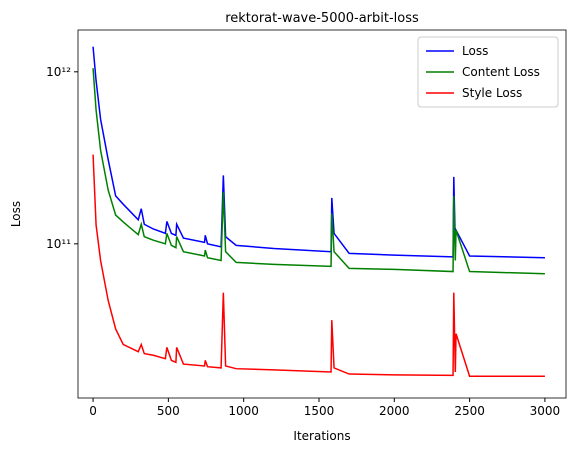 This screenshot has width=576, height=457. Describe the element at coordinates (319, 411) in the screenshot. I see `x-tick-label: 1500` at that location.